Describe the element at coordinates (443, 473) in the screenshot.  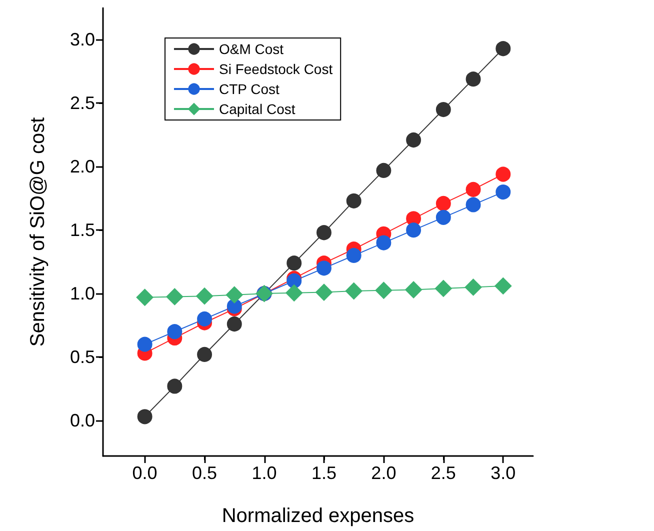
I see `x-tick-label: 2.5` at that location.